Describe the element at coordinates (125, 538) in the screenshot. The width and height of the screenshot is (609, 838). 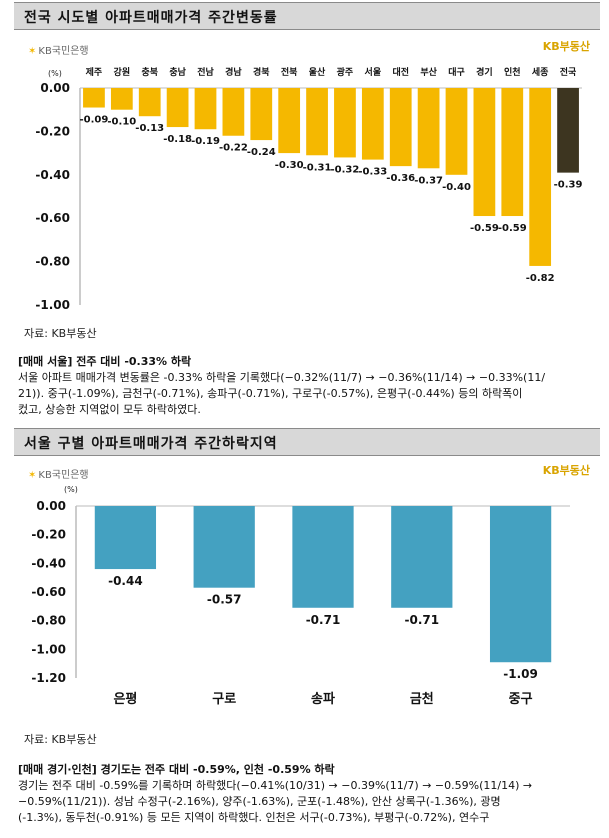
I see `bar-은평` at that location.